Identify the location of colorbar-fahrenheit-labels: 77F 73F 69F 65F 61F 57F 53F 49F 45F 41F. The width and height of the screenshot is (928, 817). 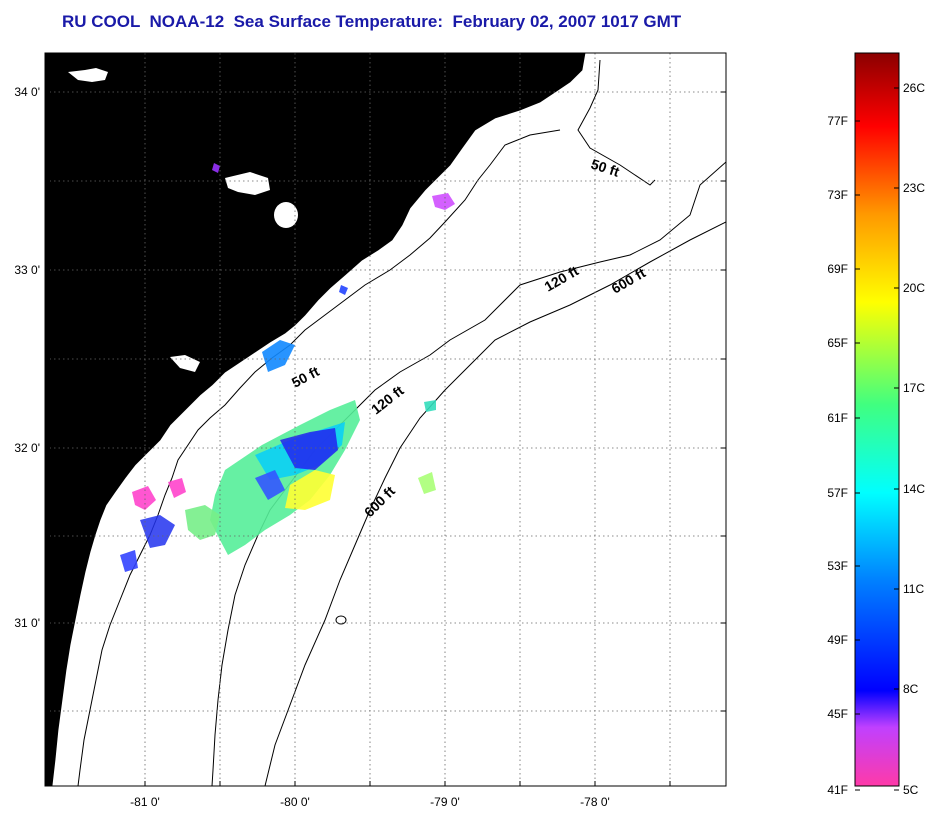
(837, 455).